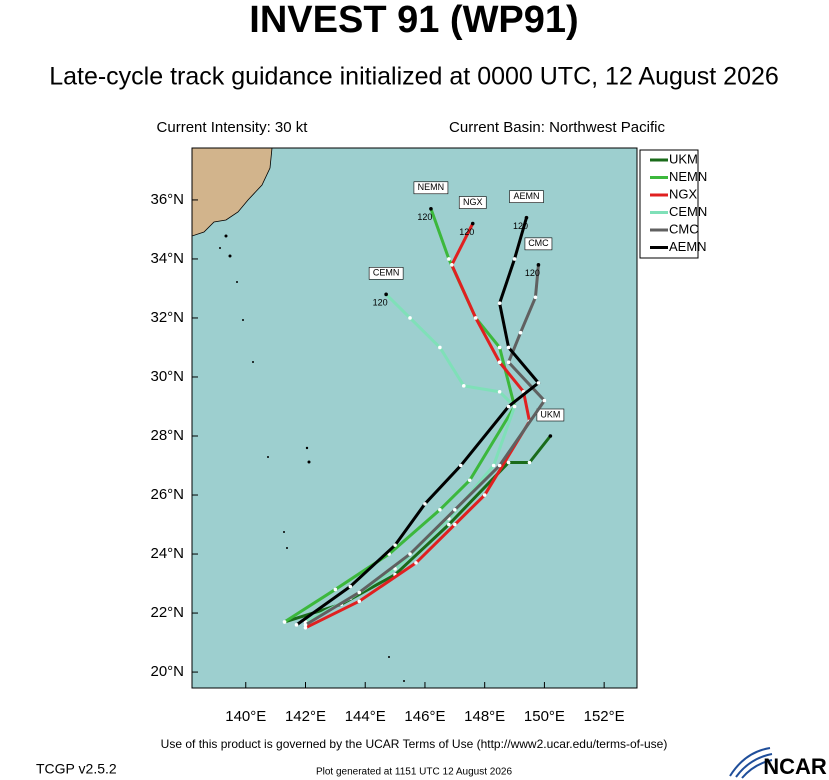 This screenshot has height=780, width=829. What do you see at coordinates (167, 258) in the screenshot?
I see `y-tick-label: 34°N` at bounding box center [167, 258].